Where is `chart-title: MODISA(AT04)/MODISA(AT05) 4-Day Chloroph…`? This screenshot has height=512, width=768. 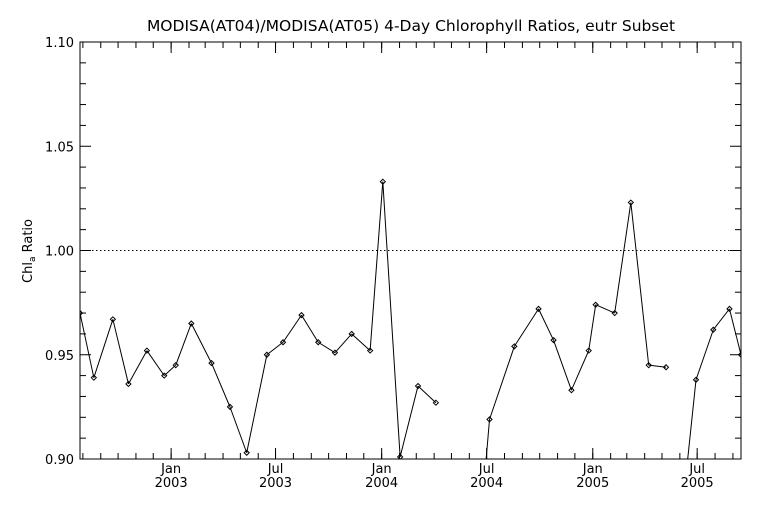
chart-title: MODISA(AT04)/MODISA(AT05) 4-Day Chloroph… is located at coordinates (411, 26).